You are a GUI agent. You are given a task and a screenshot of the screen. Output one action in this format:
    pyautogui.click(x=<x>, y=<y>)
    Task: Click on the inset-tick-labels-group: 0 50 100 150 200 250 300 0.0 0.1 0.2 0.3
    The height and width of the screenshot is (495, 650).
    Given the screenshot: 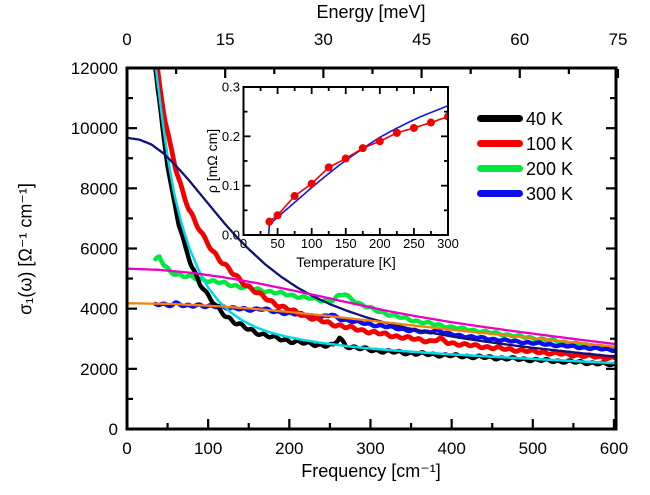 What is the action you would take?
    pyautogui.click(x=340, y=166)
    